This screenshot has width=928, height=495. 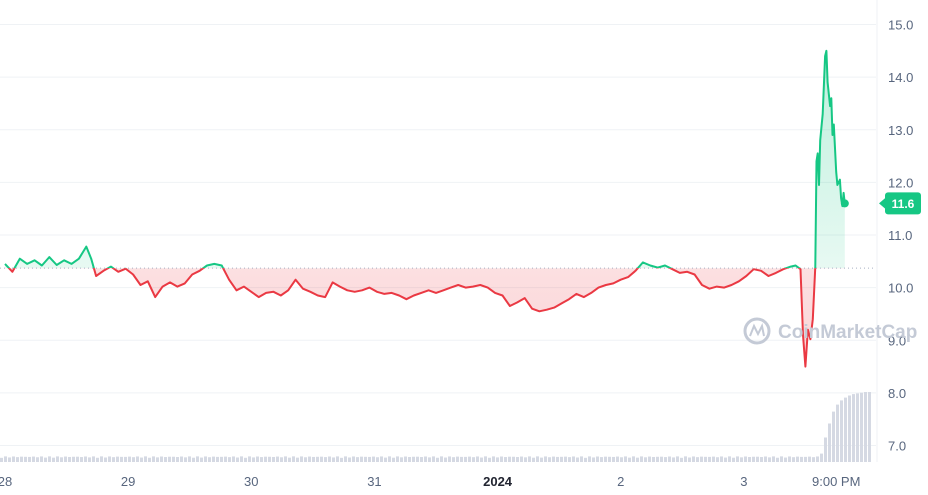 What do you see at coordinates (430, 481) in the screenshot?
I see `x-axis: 28 29 30 31 2024 2 3 9:00 PM` at bounding box center [430, 481].